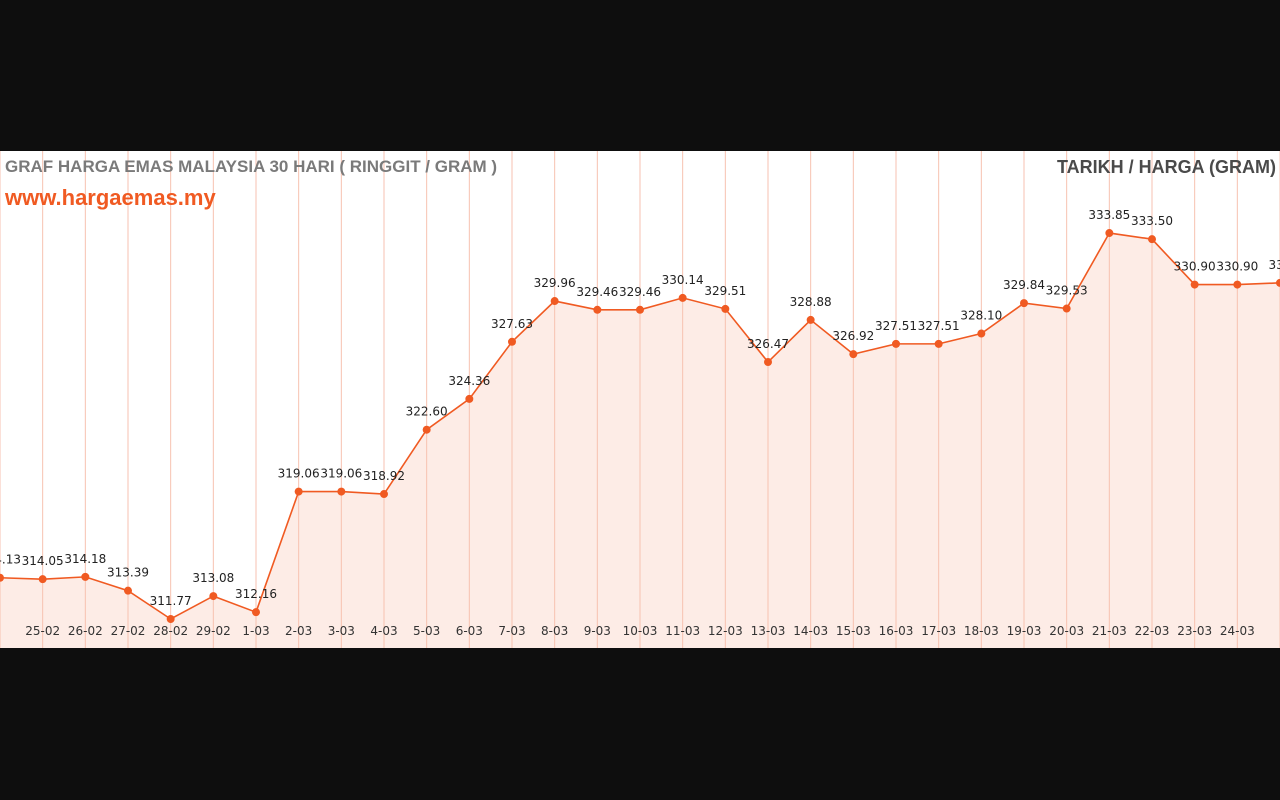 The height and width of the screenshot is (800, 1280). Describe the element at coordinates (768, 631) in the screenshot. I see `x-tick-label: 13-03` at that location.